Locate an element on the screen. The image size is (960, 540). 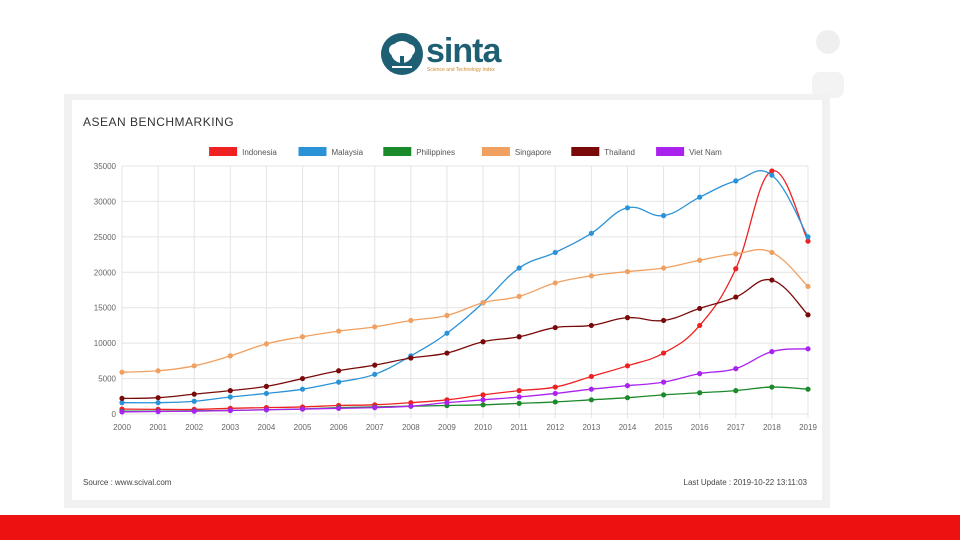
legend-swatch-indonesia is located at coordinates (223, 151).